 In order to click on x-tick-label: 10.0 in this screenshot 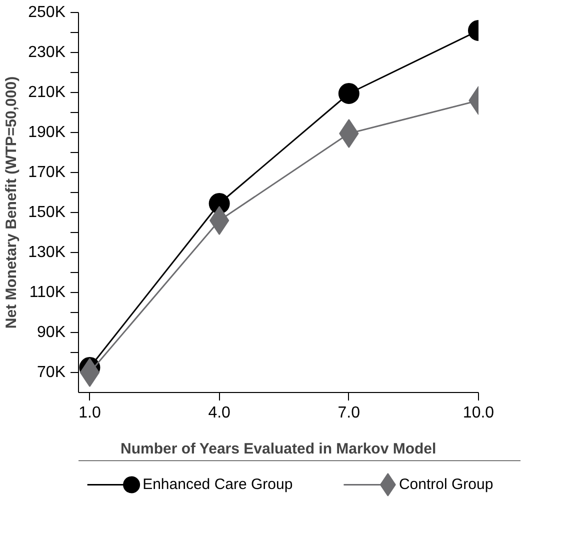, I will do `click(478, 413)`.